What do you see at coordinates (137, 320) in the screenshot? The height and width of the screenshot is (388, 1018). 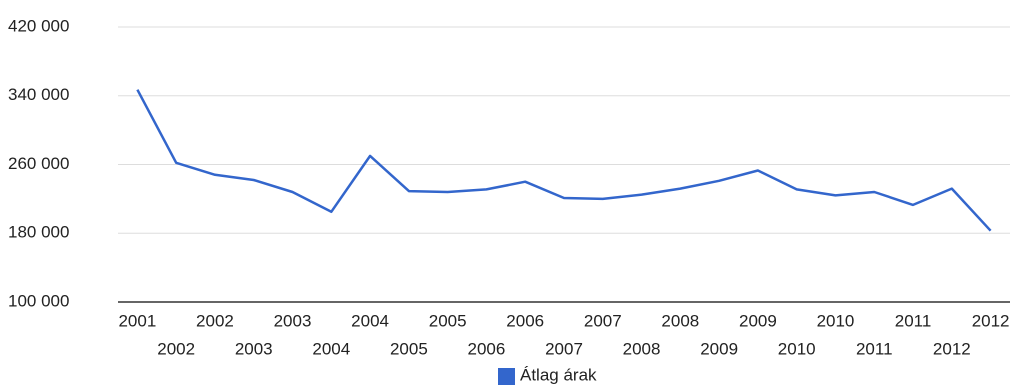 I see `x-tick-label: 2001` at bounding box center [137, 320].